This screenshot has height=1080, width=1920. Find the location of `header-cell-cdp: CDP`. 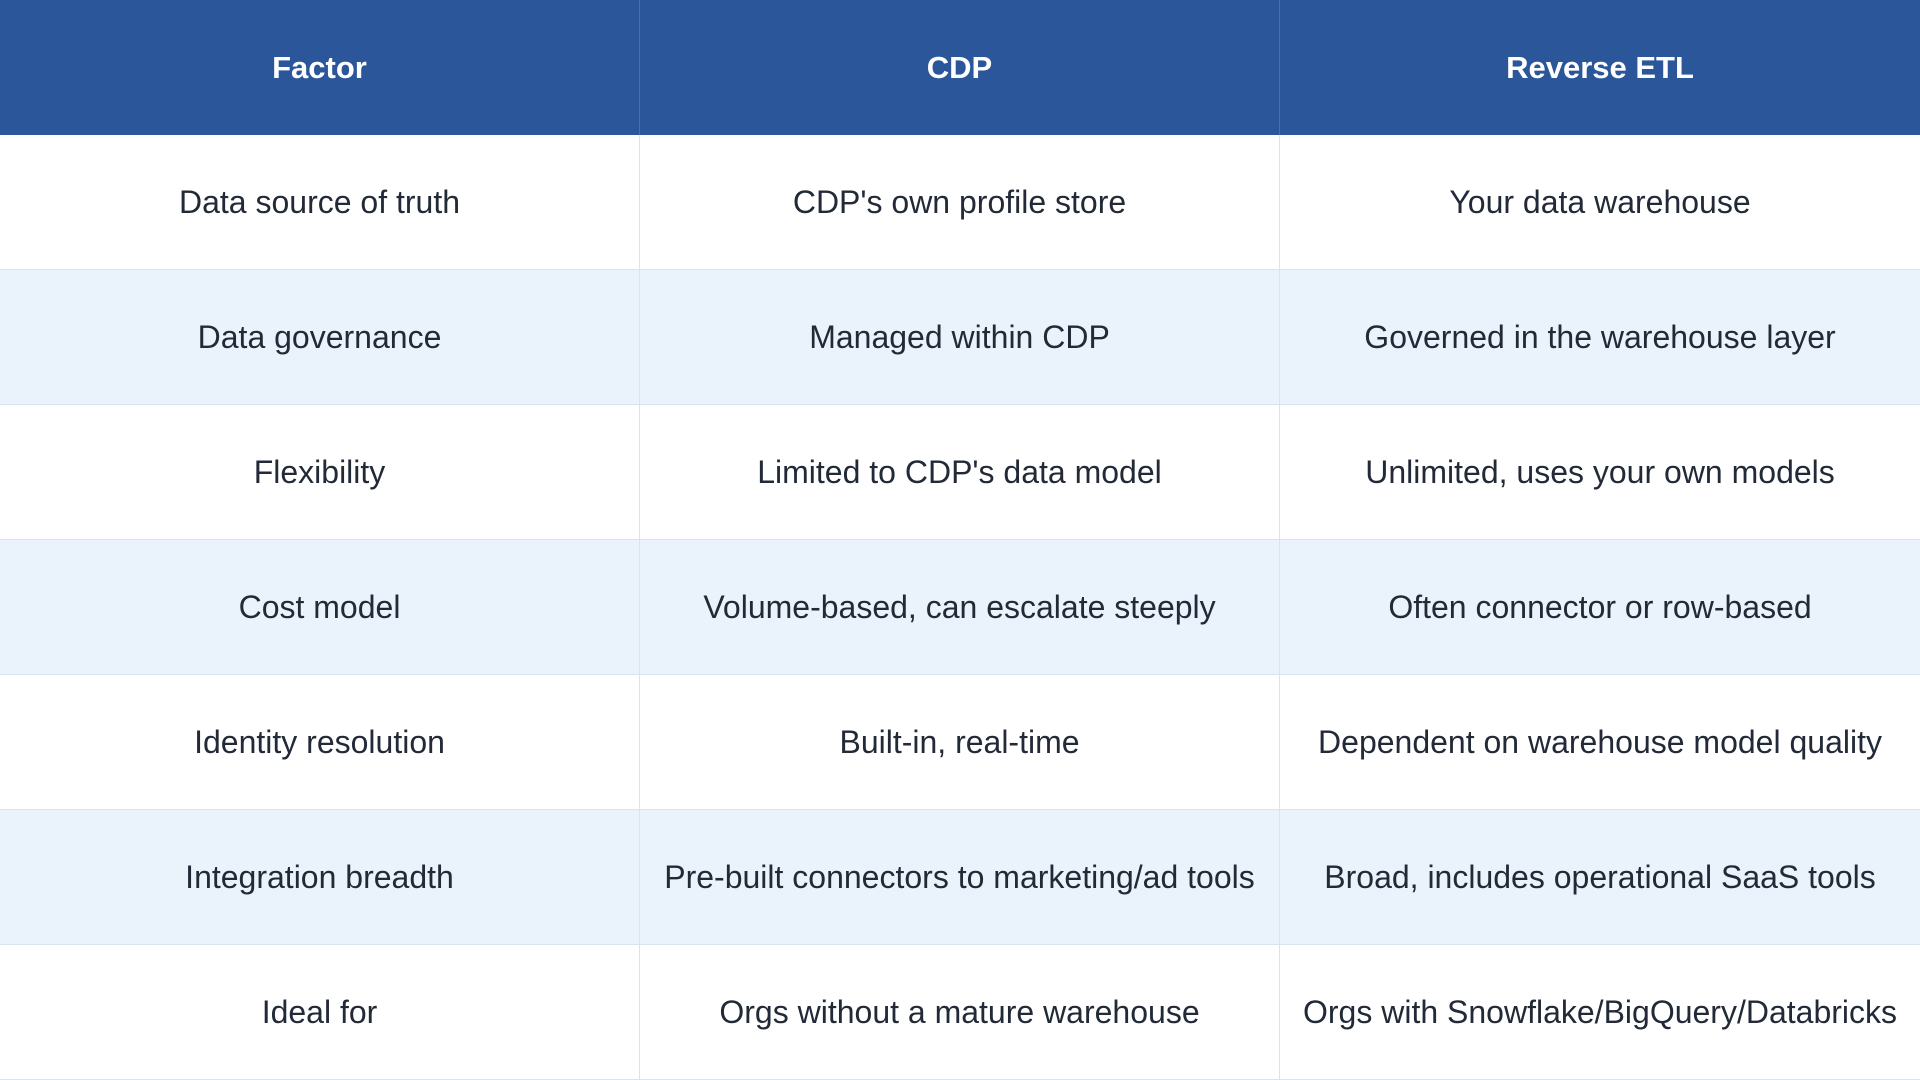

header-cell-cdp: CDP is located at coordinates (960, 67).